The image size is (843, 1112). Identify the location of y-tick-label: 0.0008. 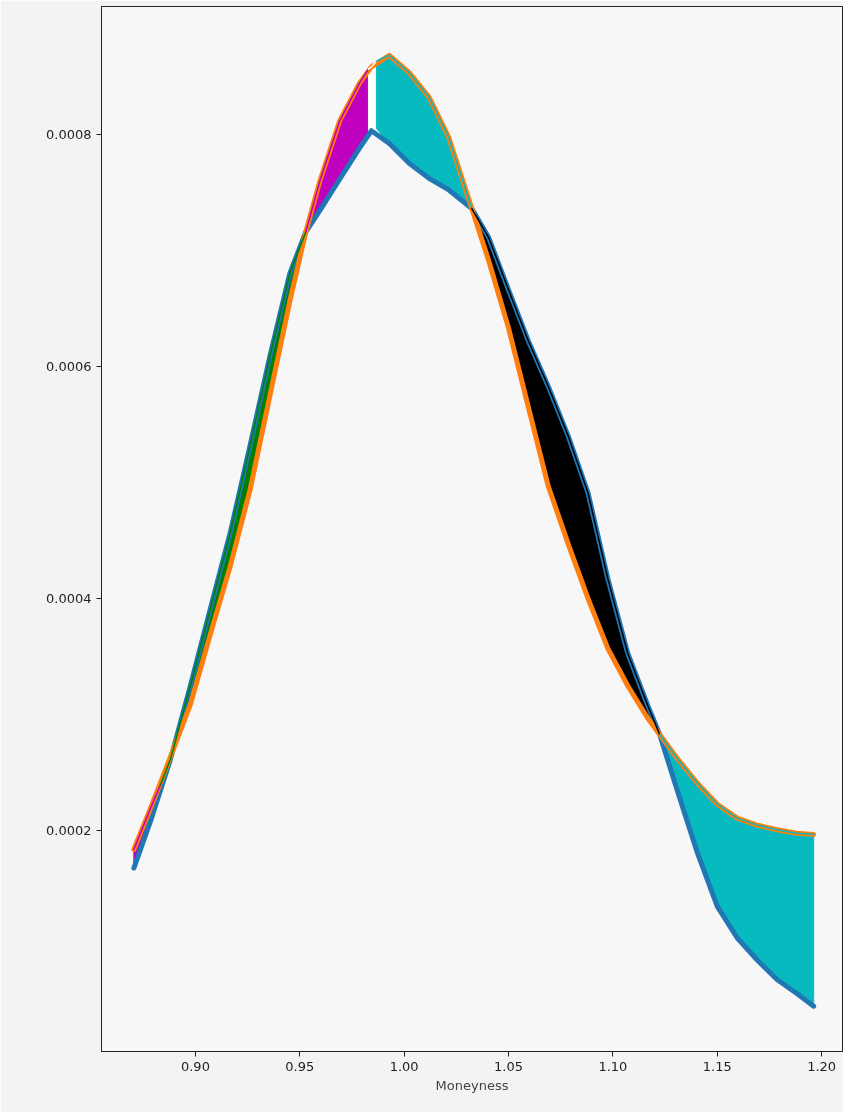
(69, 134).